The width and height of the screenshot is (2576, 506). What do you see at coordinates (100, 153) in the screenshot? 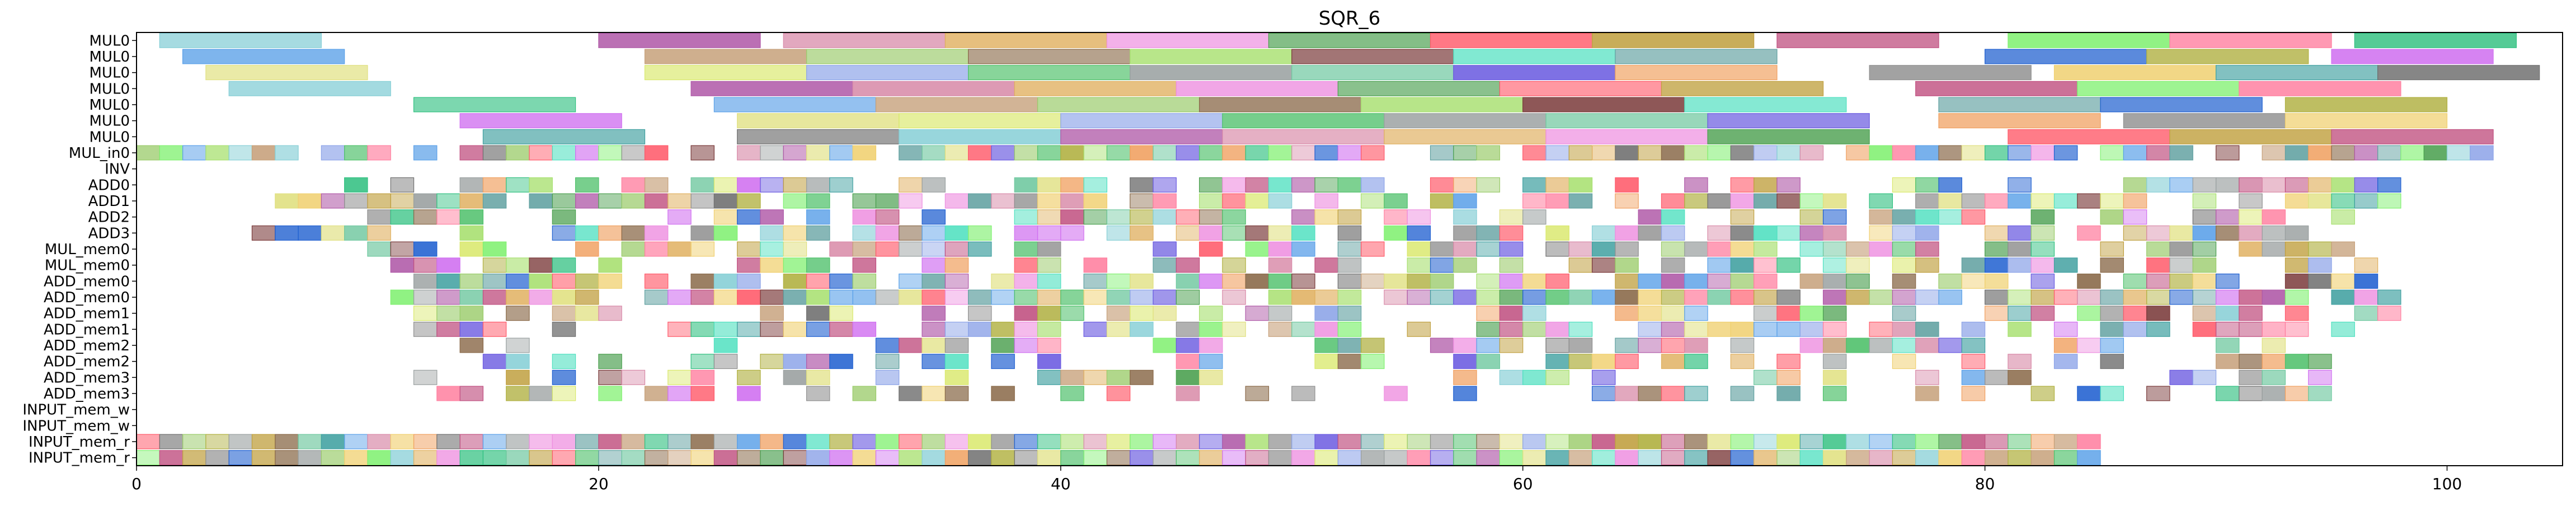
I see `y-tick-label: MUL_in0` at bounding box center [100, 153].